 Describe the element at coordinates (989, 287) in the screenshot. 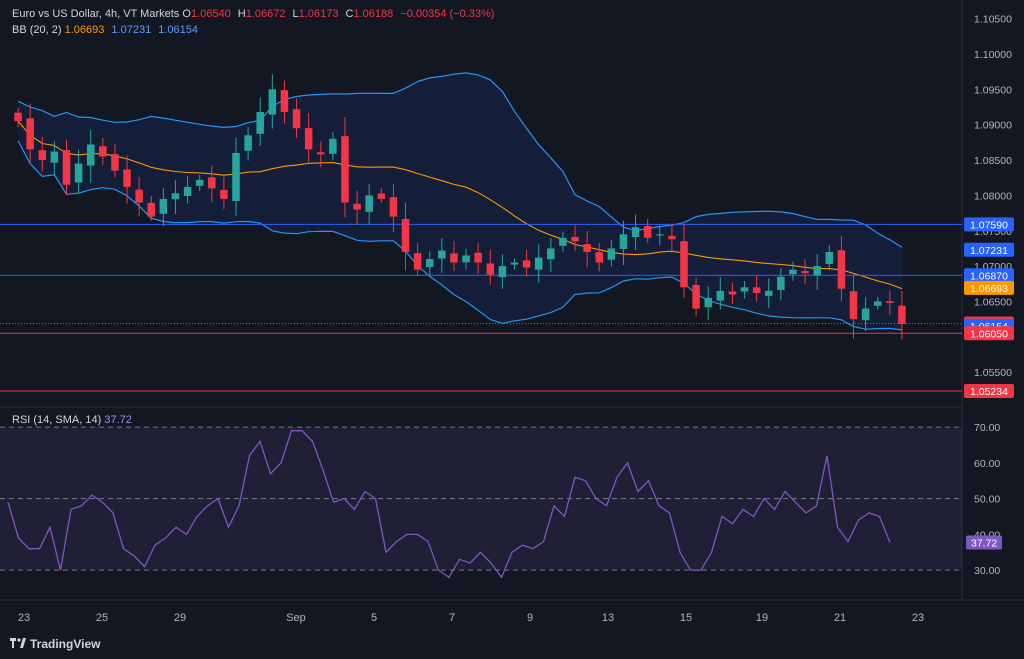

I see `price-label-badge: 1.06693` at that location.